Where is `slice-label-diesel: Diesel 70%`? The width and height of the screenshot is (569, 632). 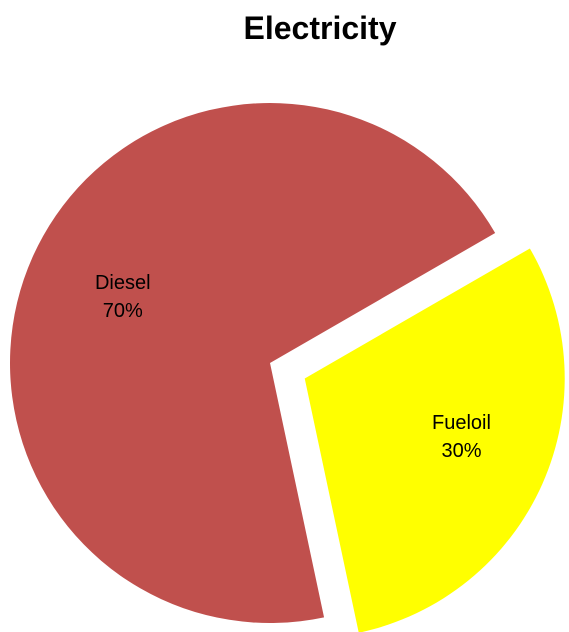 slice-label-diesel: Diesel 70% is located at coordinates (123, 297).